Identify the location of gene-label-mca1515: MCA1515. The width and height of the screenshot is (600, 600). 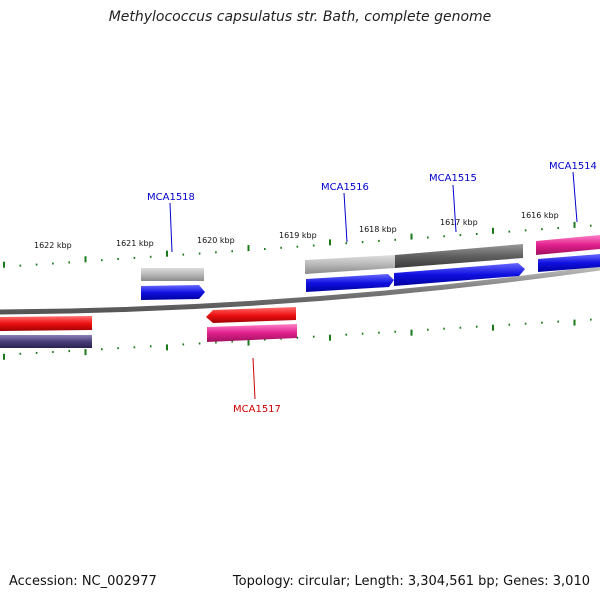
(453, 178).